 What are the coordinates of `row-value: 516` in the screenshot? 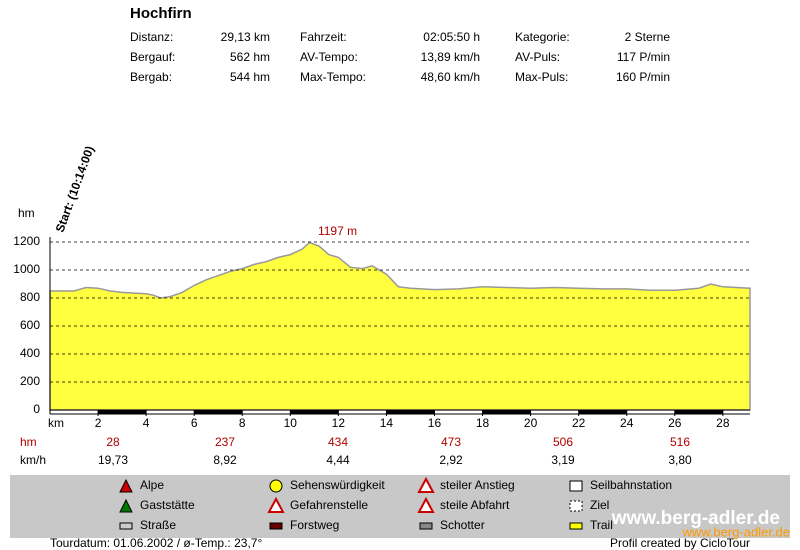 It's located at (680, 442).